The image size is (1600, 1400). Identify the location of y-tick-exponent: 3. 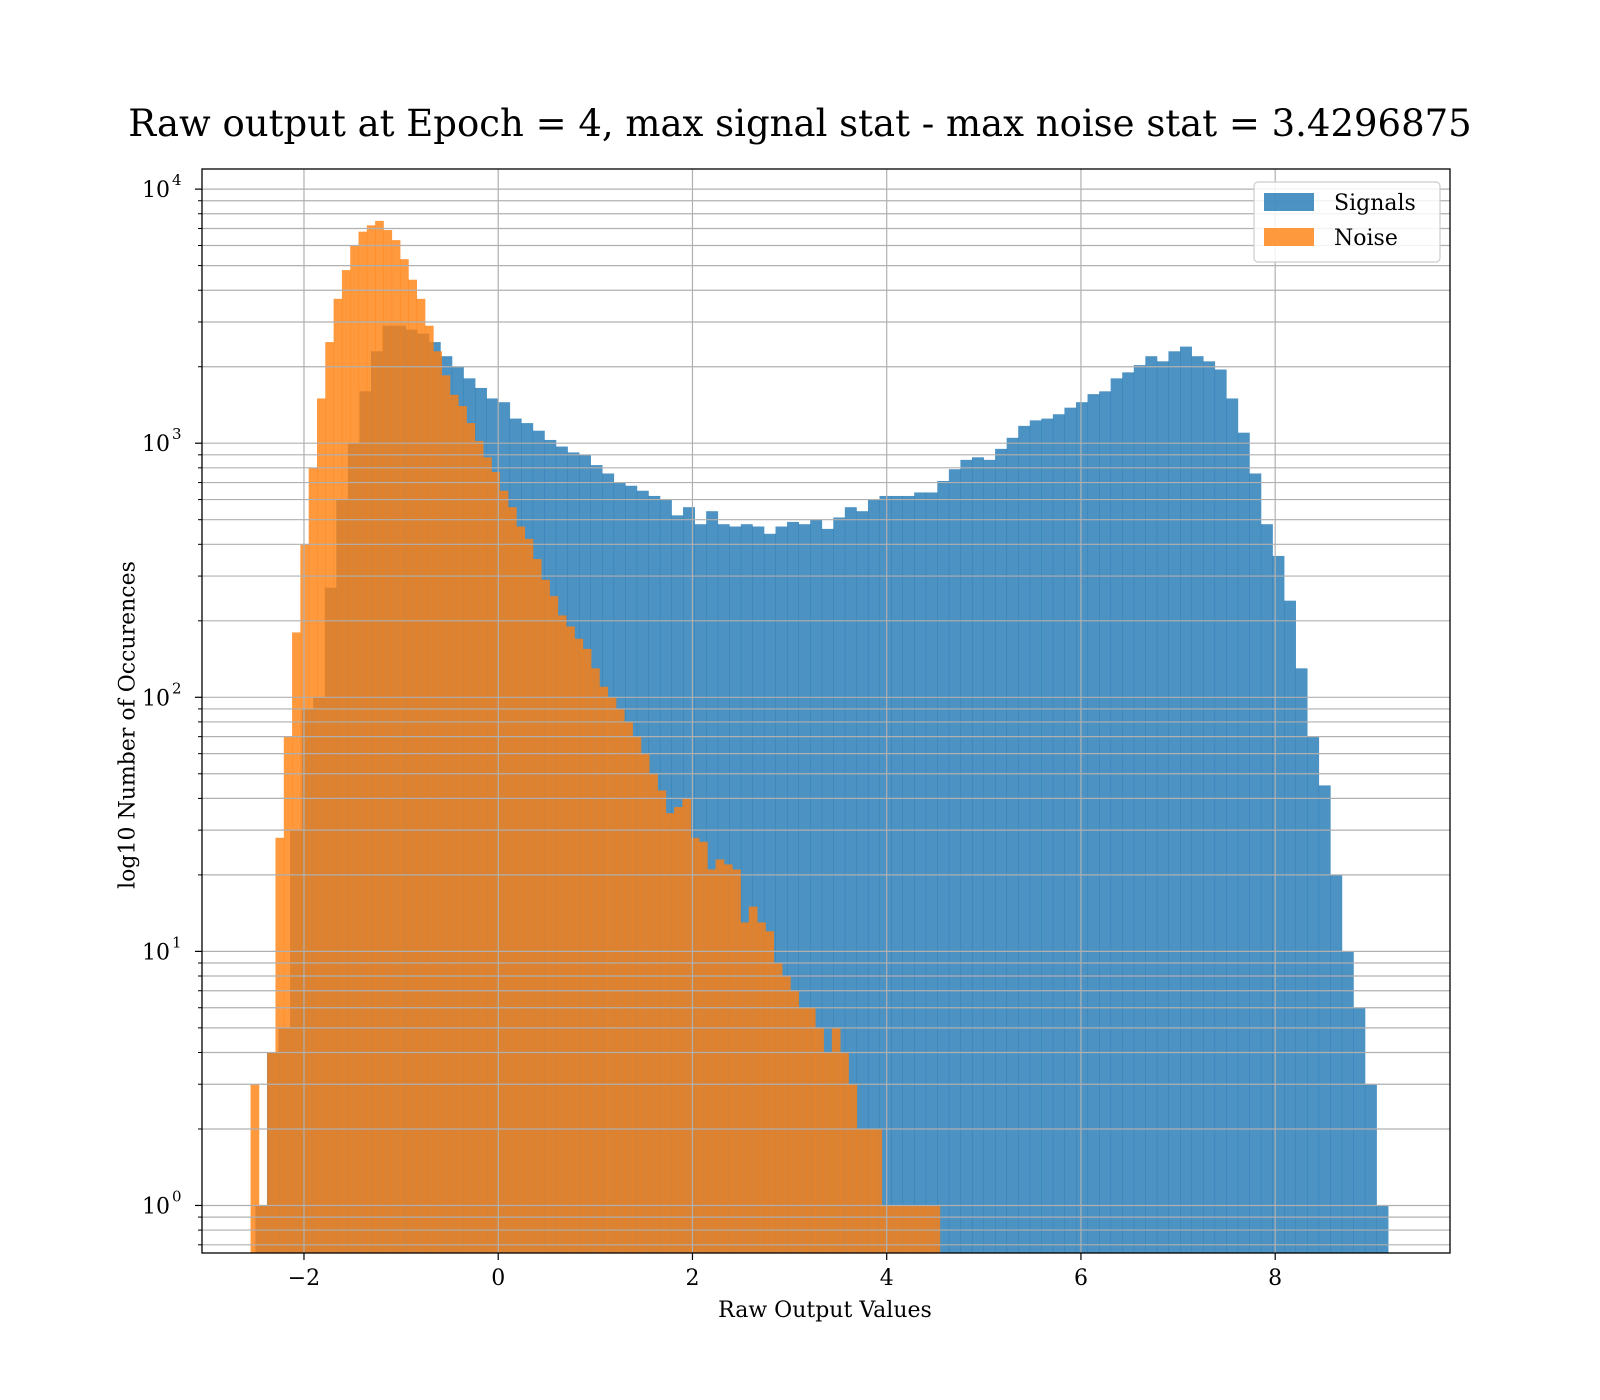
(177, 434).